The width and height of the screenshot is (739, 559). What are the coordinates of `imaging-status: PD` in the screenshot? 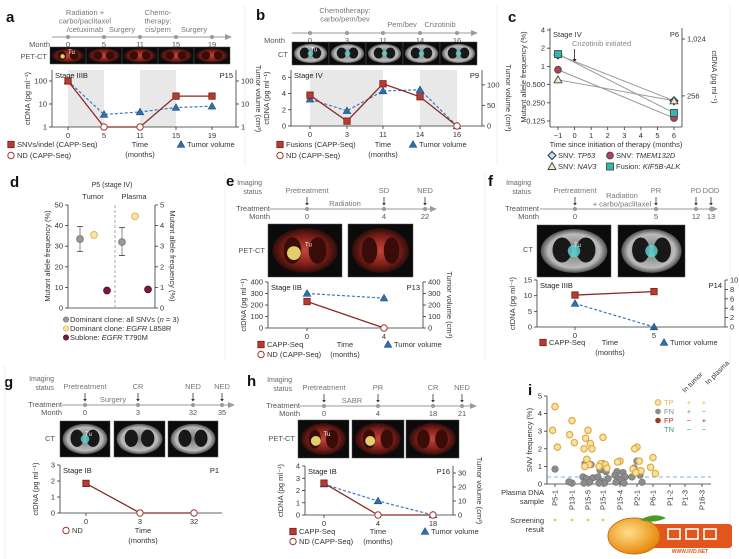 It's located at (696, 190).